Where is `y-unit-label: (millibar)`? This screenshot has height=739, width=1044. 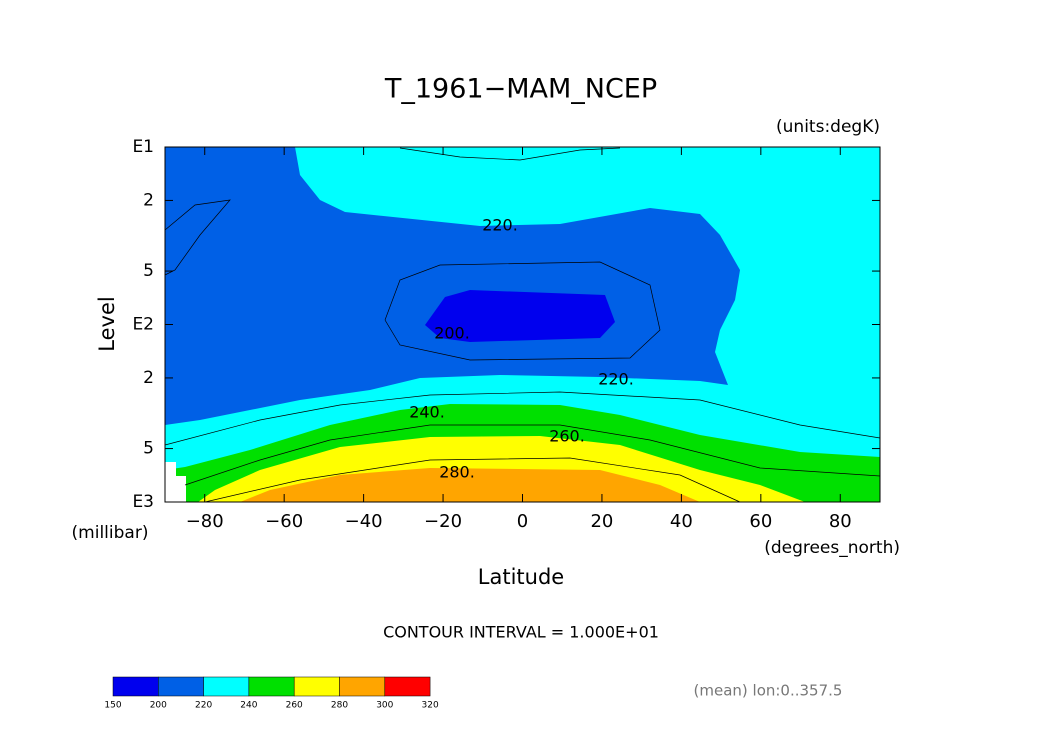 y-unit-label: (millibar) is located at coordinates (110, 533).